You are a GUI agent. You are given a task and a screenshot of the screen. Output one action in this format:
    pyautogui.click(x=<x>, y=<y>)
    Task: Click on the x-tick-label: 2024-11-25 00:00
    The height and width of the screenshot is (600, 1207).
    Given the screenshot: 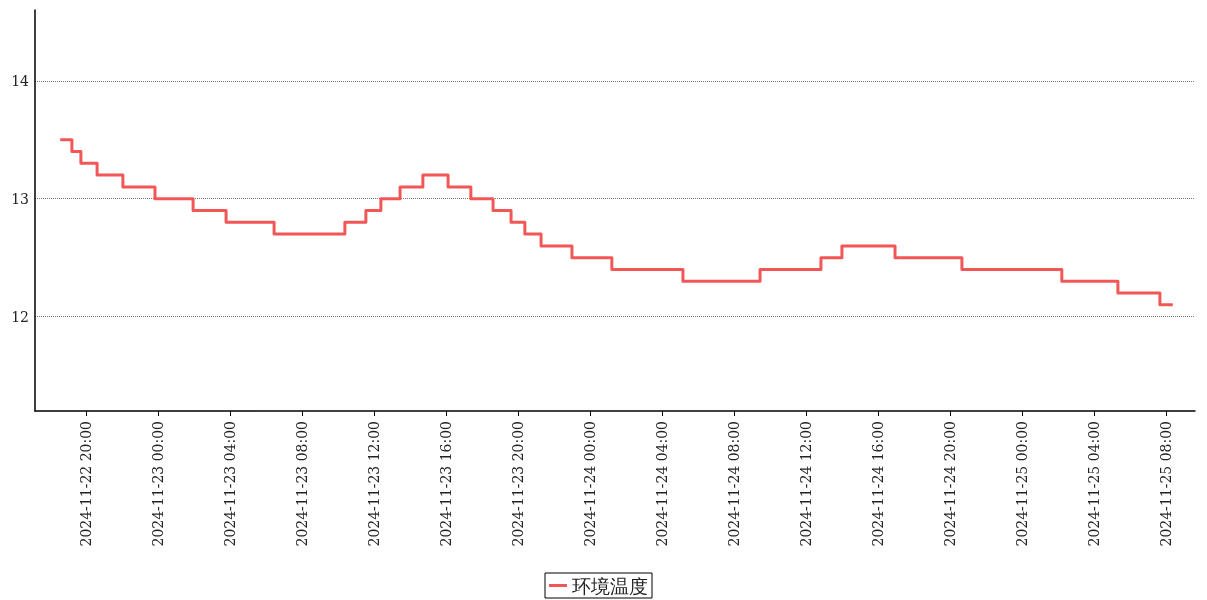 What is the action you would take?
    pyautogui.click(x=1021, y=484)
    